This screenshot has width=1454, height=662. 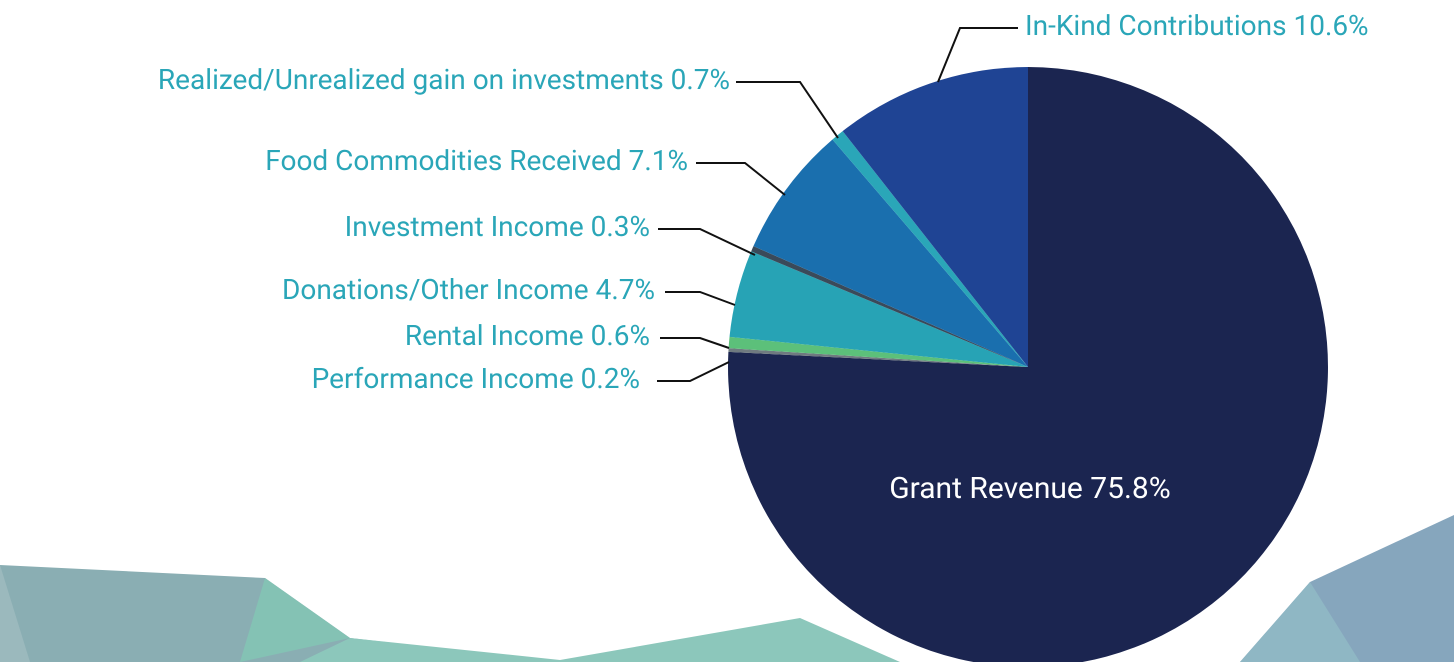 I want to click on slice-name: Donations/Other Income, so click(x=435, y=289).